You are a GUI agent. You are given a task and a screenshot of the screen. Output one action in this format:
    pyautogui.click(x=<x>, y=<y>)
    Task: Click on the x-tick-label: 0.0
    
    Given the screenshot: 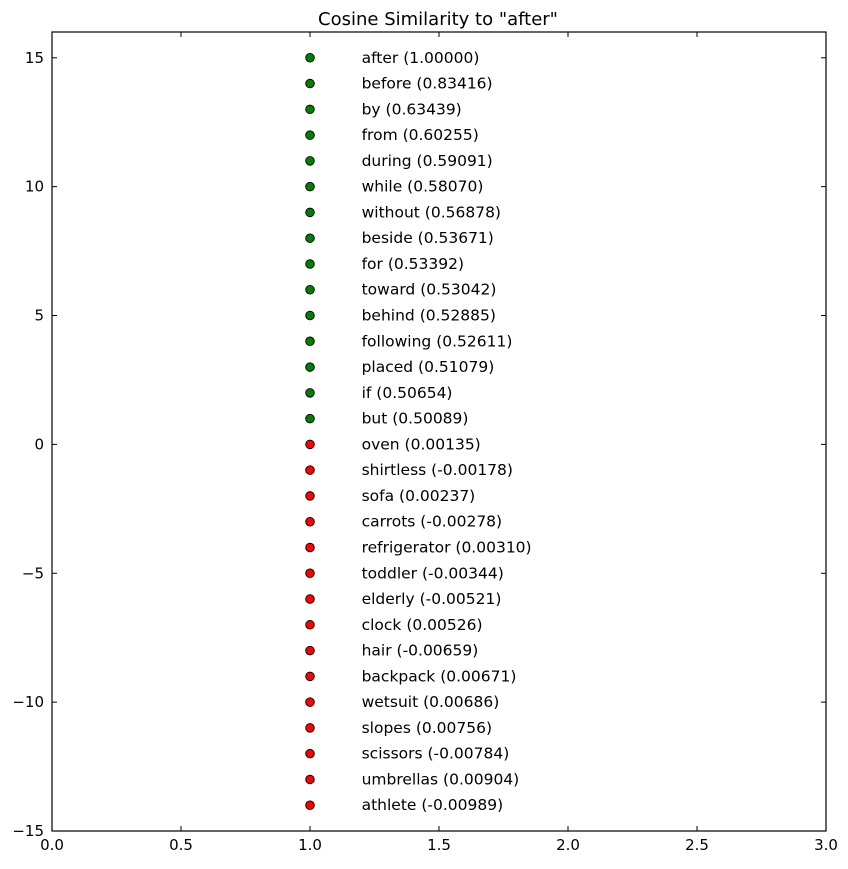 What is the action you would take?
    pyautogui.click(x=52, y=845)
    